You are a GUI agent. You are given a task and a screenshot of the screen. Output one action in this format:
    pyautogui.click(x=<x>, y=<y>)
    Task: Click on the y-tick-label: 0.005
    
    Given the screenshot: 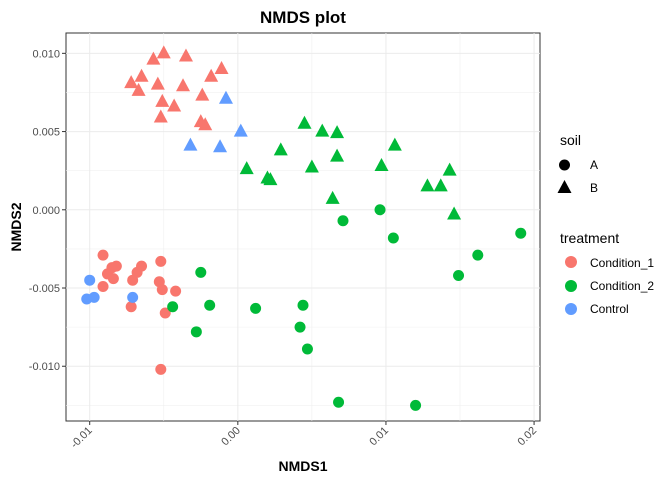 What is the action you would take?
    pyautogui.click(x=46, y=133)
    